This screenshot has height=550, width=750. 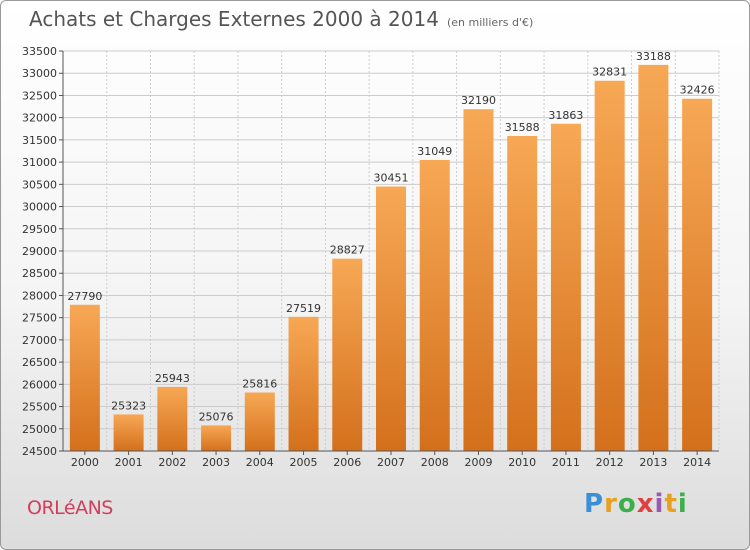 What do you see at coordinates (84, 296) in the screenshot?
I see `data-label-2000: 27790` at bounding box center [84, 296].